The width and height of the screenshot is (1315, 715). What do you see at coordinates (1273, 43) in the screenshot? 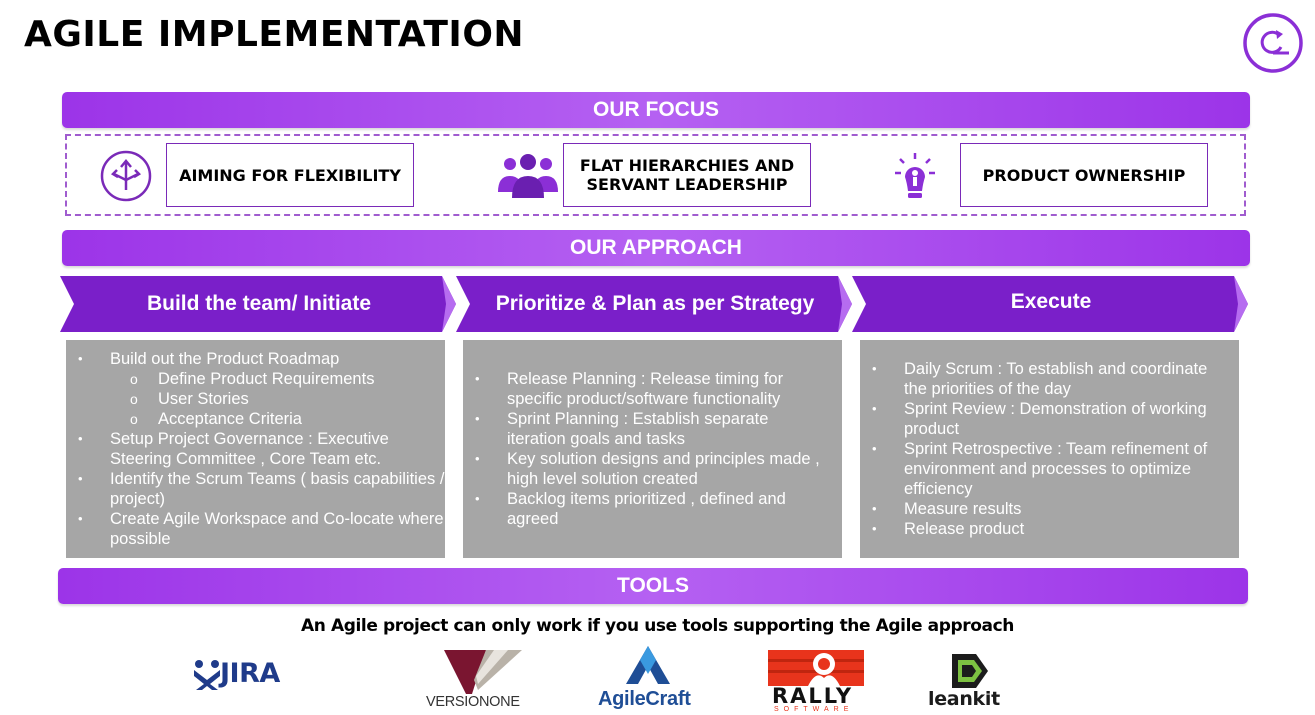
I see `agile-cycle-icon` at bounding box center [1273, 43].